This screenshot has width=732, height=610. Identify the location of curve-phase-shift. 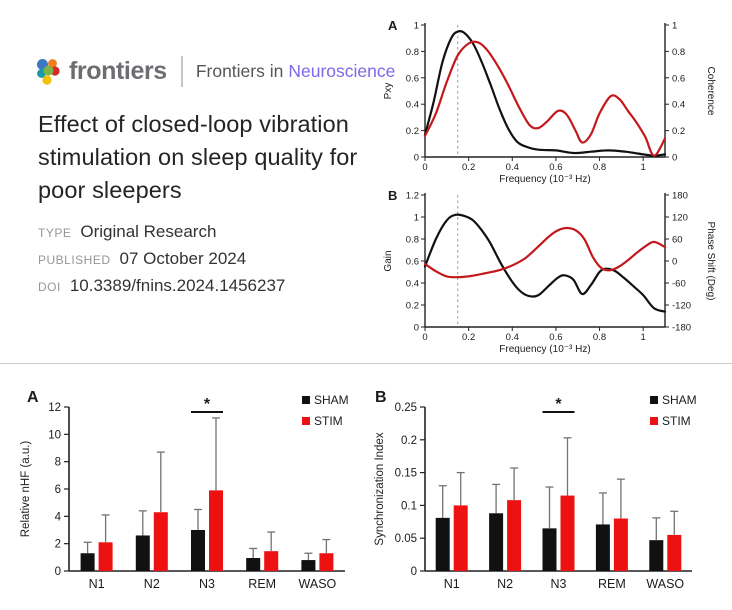
(545, 252).